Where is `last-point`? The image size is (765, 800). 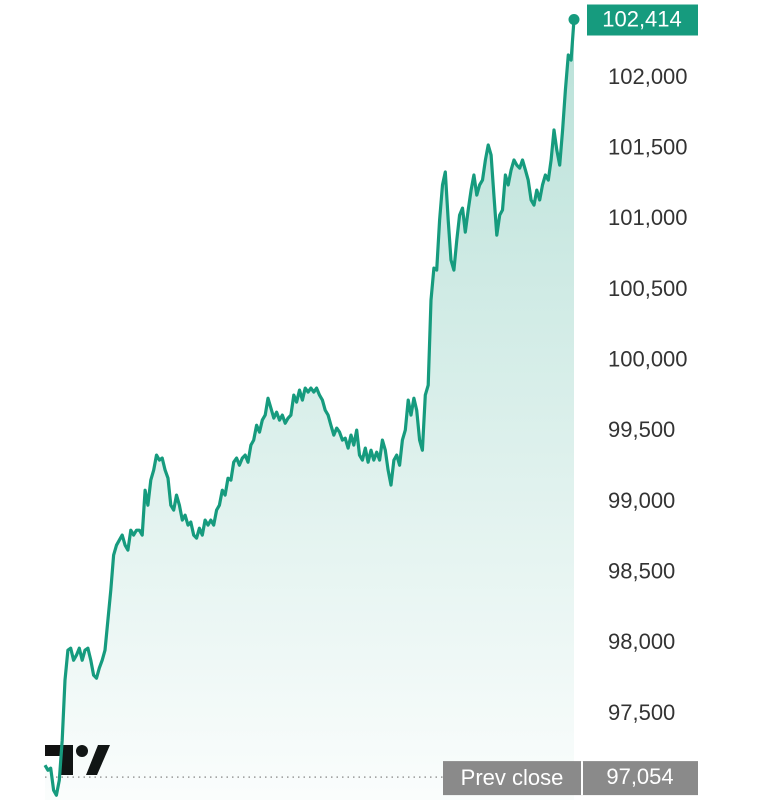
last-point is located at coordinates (574, 20).